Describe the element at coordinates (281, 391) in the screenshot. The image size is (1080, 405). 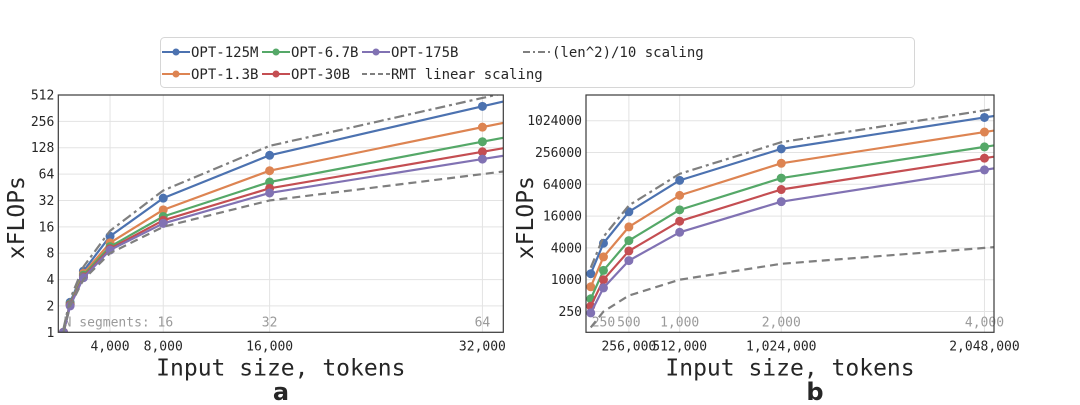
I see `panel-label: a` at that location.